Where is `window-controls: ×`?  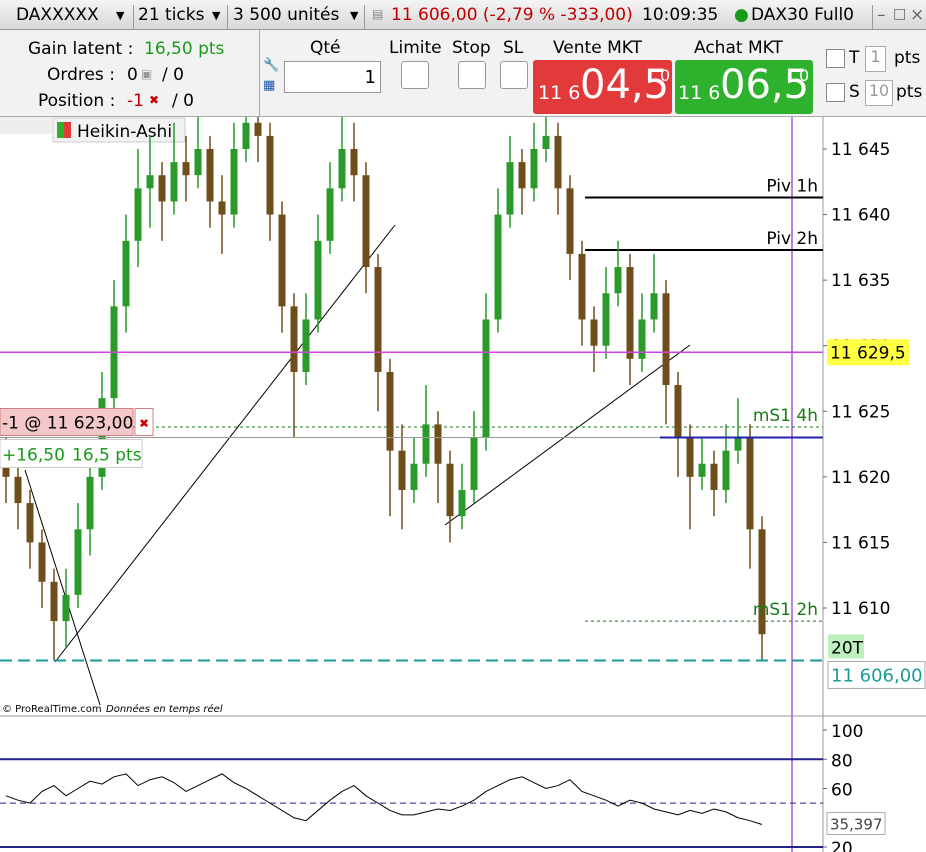 window-controls: × is located at coordinates (917, 15).